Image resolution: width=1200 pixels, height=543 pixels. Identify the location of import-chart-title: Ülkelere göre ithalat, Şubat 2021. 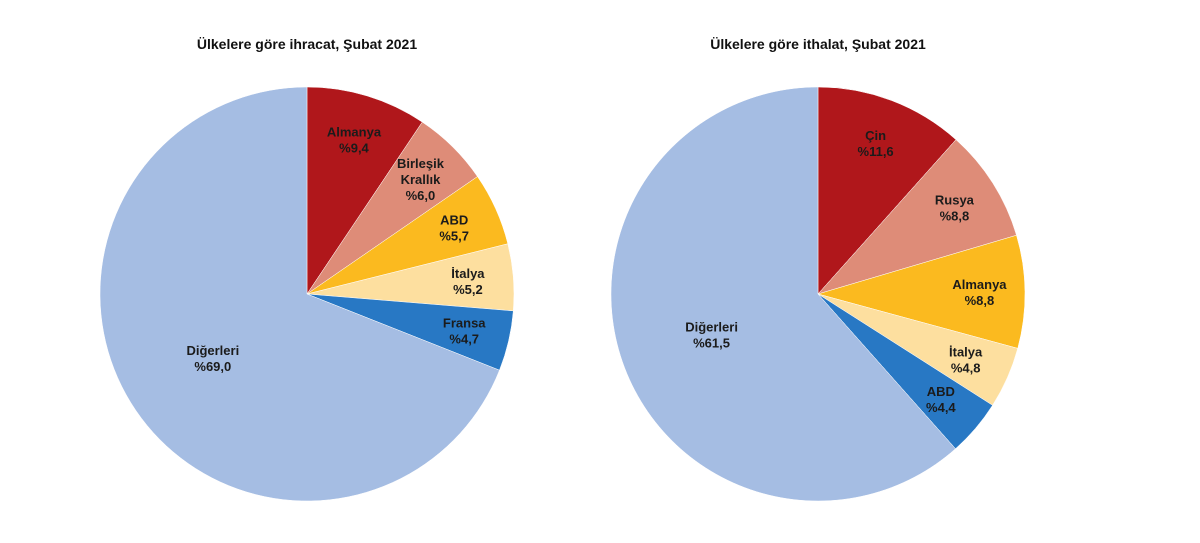
(818, 44).